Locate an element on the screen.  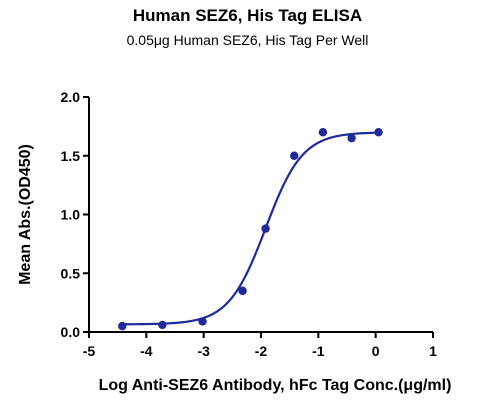
y-tick-label: 1.0 is located at coordinates (71, 215).